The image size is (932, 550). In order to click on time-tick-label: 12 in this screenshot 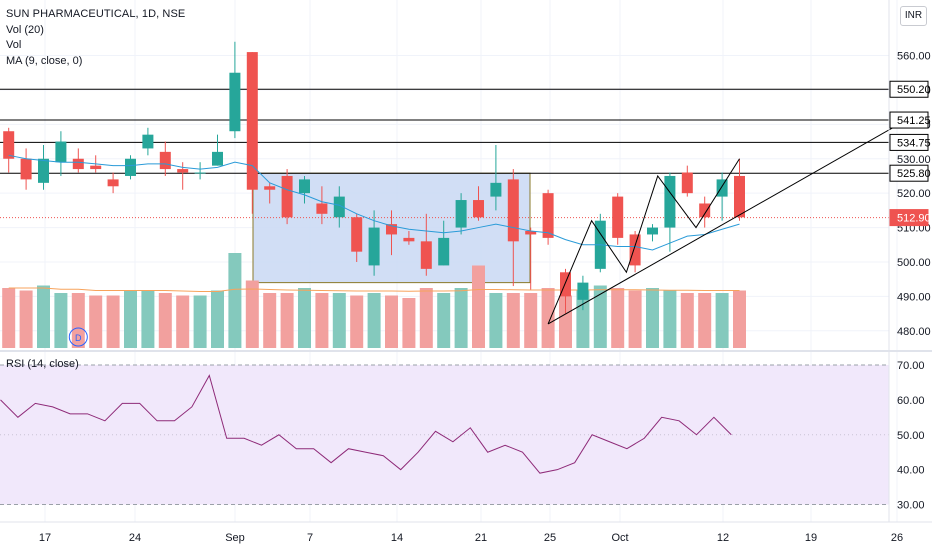, I will do `click(723, 538)`.